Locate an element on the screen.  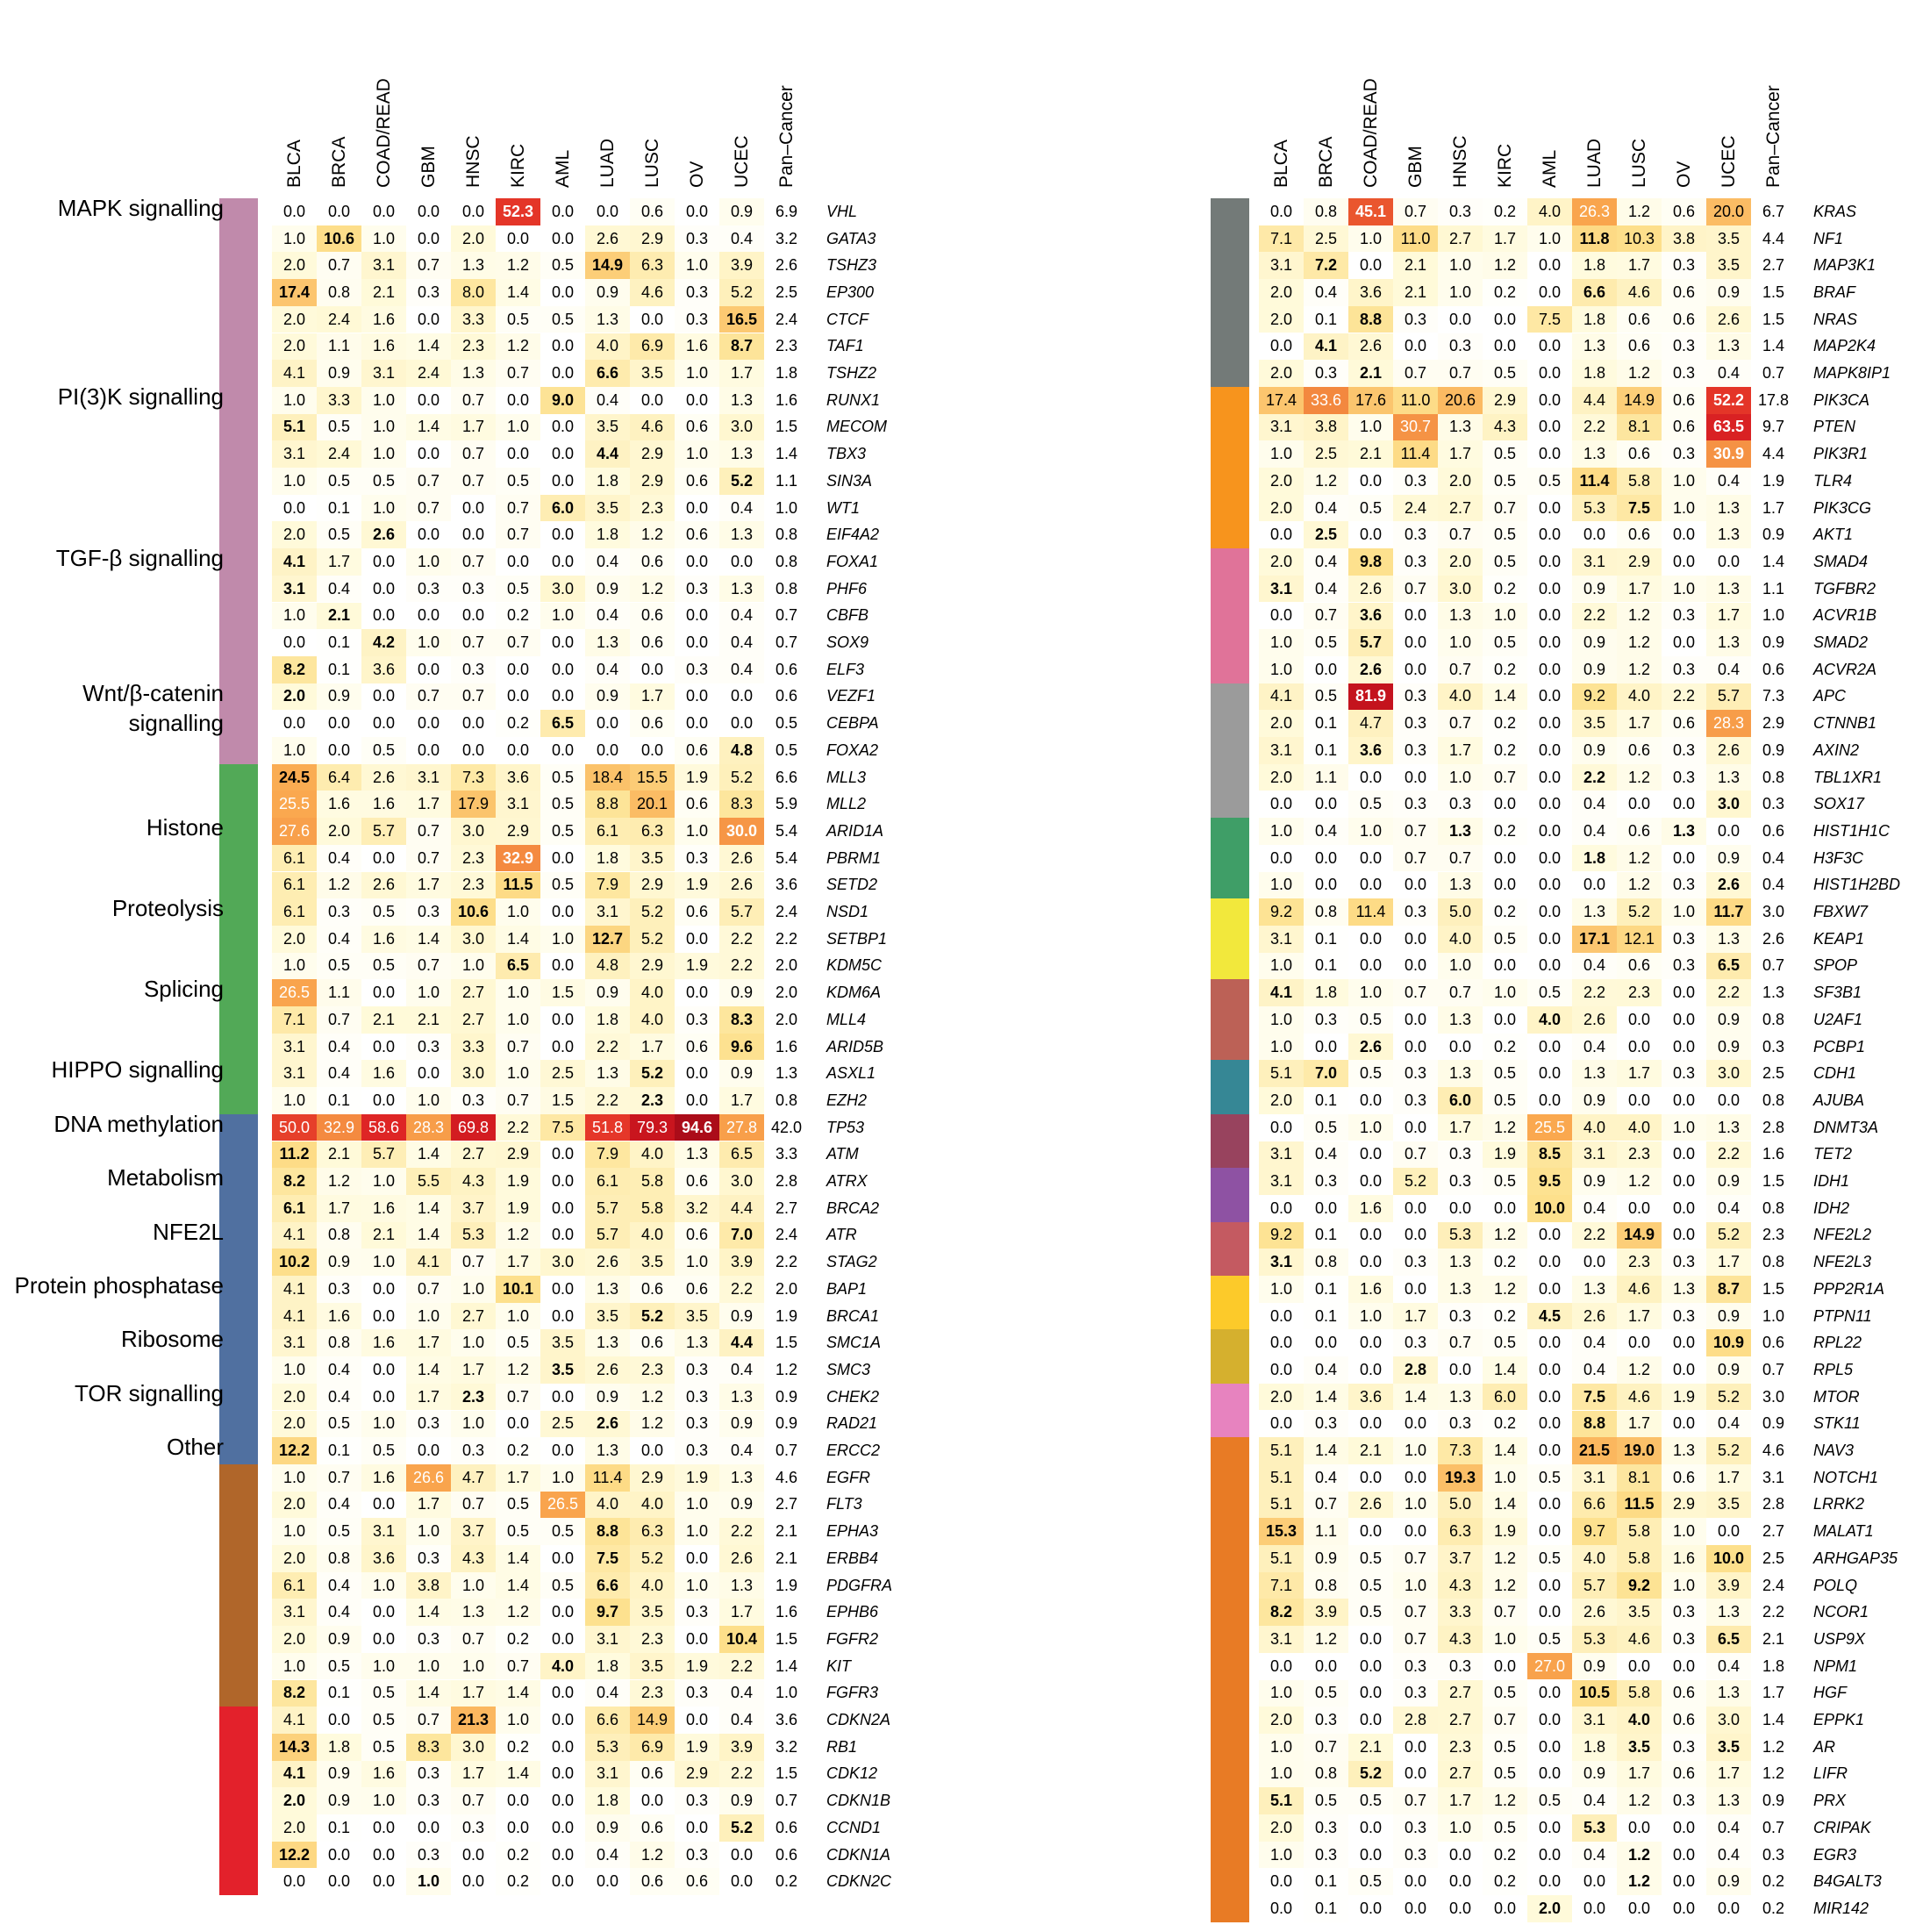
heatmap-cell: 7.0 is located at coordinates (1326, 1074).